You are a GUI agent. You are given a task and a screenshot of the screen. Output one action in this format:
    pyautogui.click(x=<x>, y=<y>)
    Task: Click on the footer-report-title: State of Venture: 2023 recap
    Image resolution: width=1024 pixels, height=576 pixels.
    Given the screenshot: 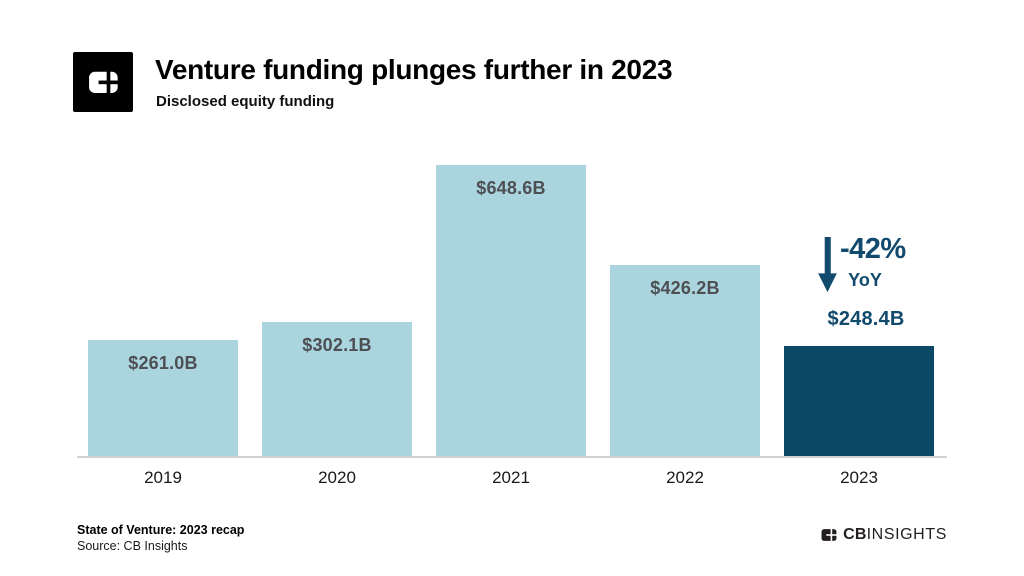 What is the action you would take?
    pyautogui.click(x=161, y=530)
    